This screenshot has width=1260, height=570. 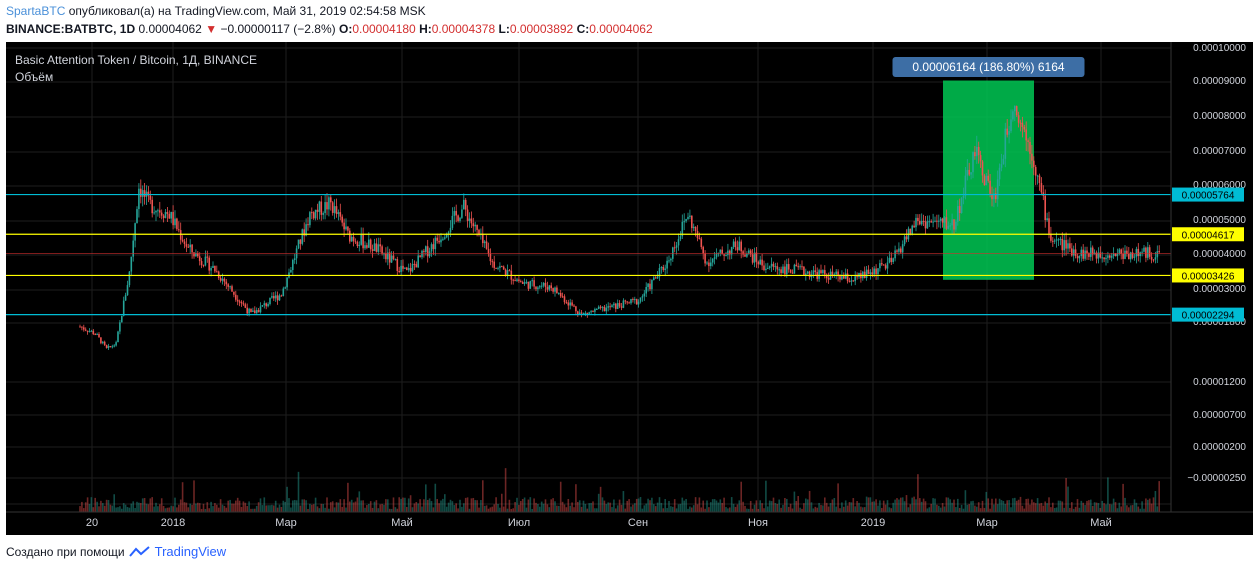 What do you see at coordinates (629, 523) in the screenshot?
I see `time-axis` at bounding box center [629, 523].